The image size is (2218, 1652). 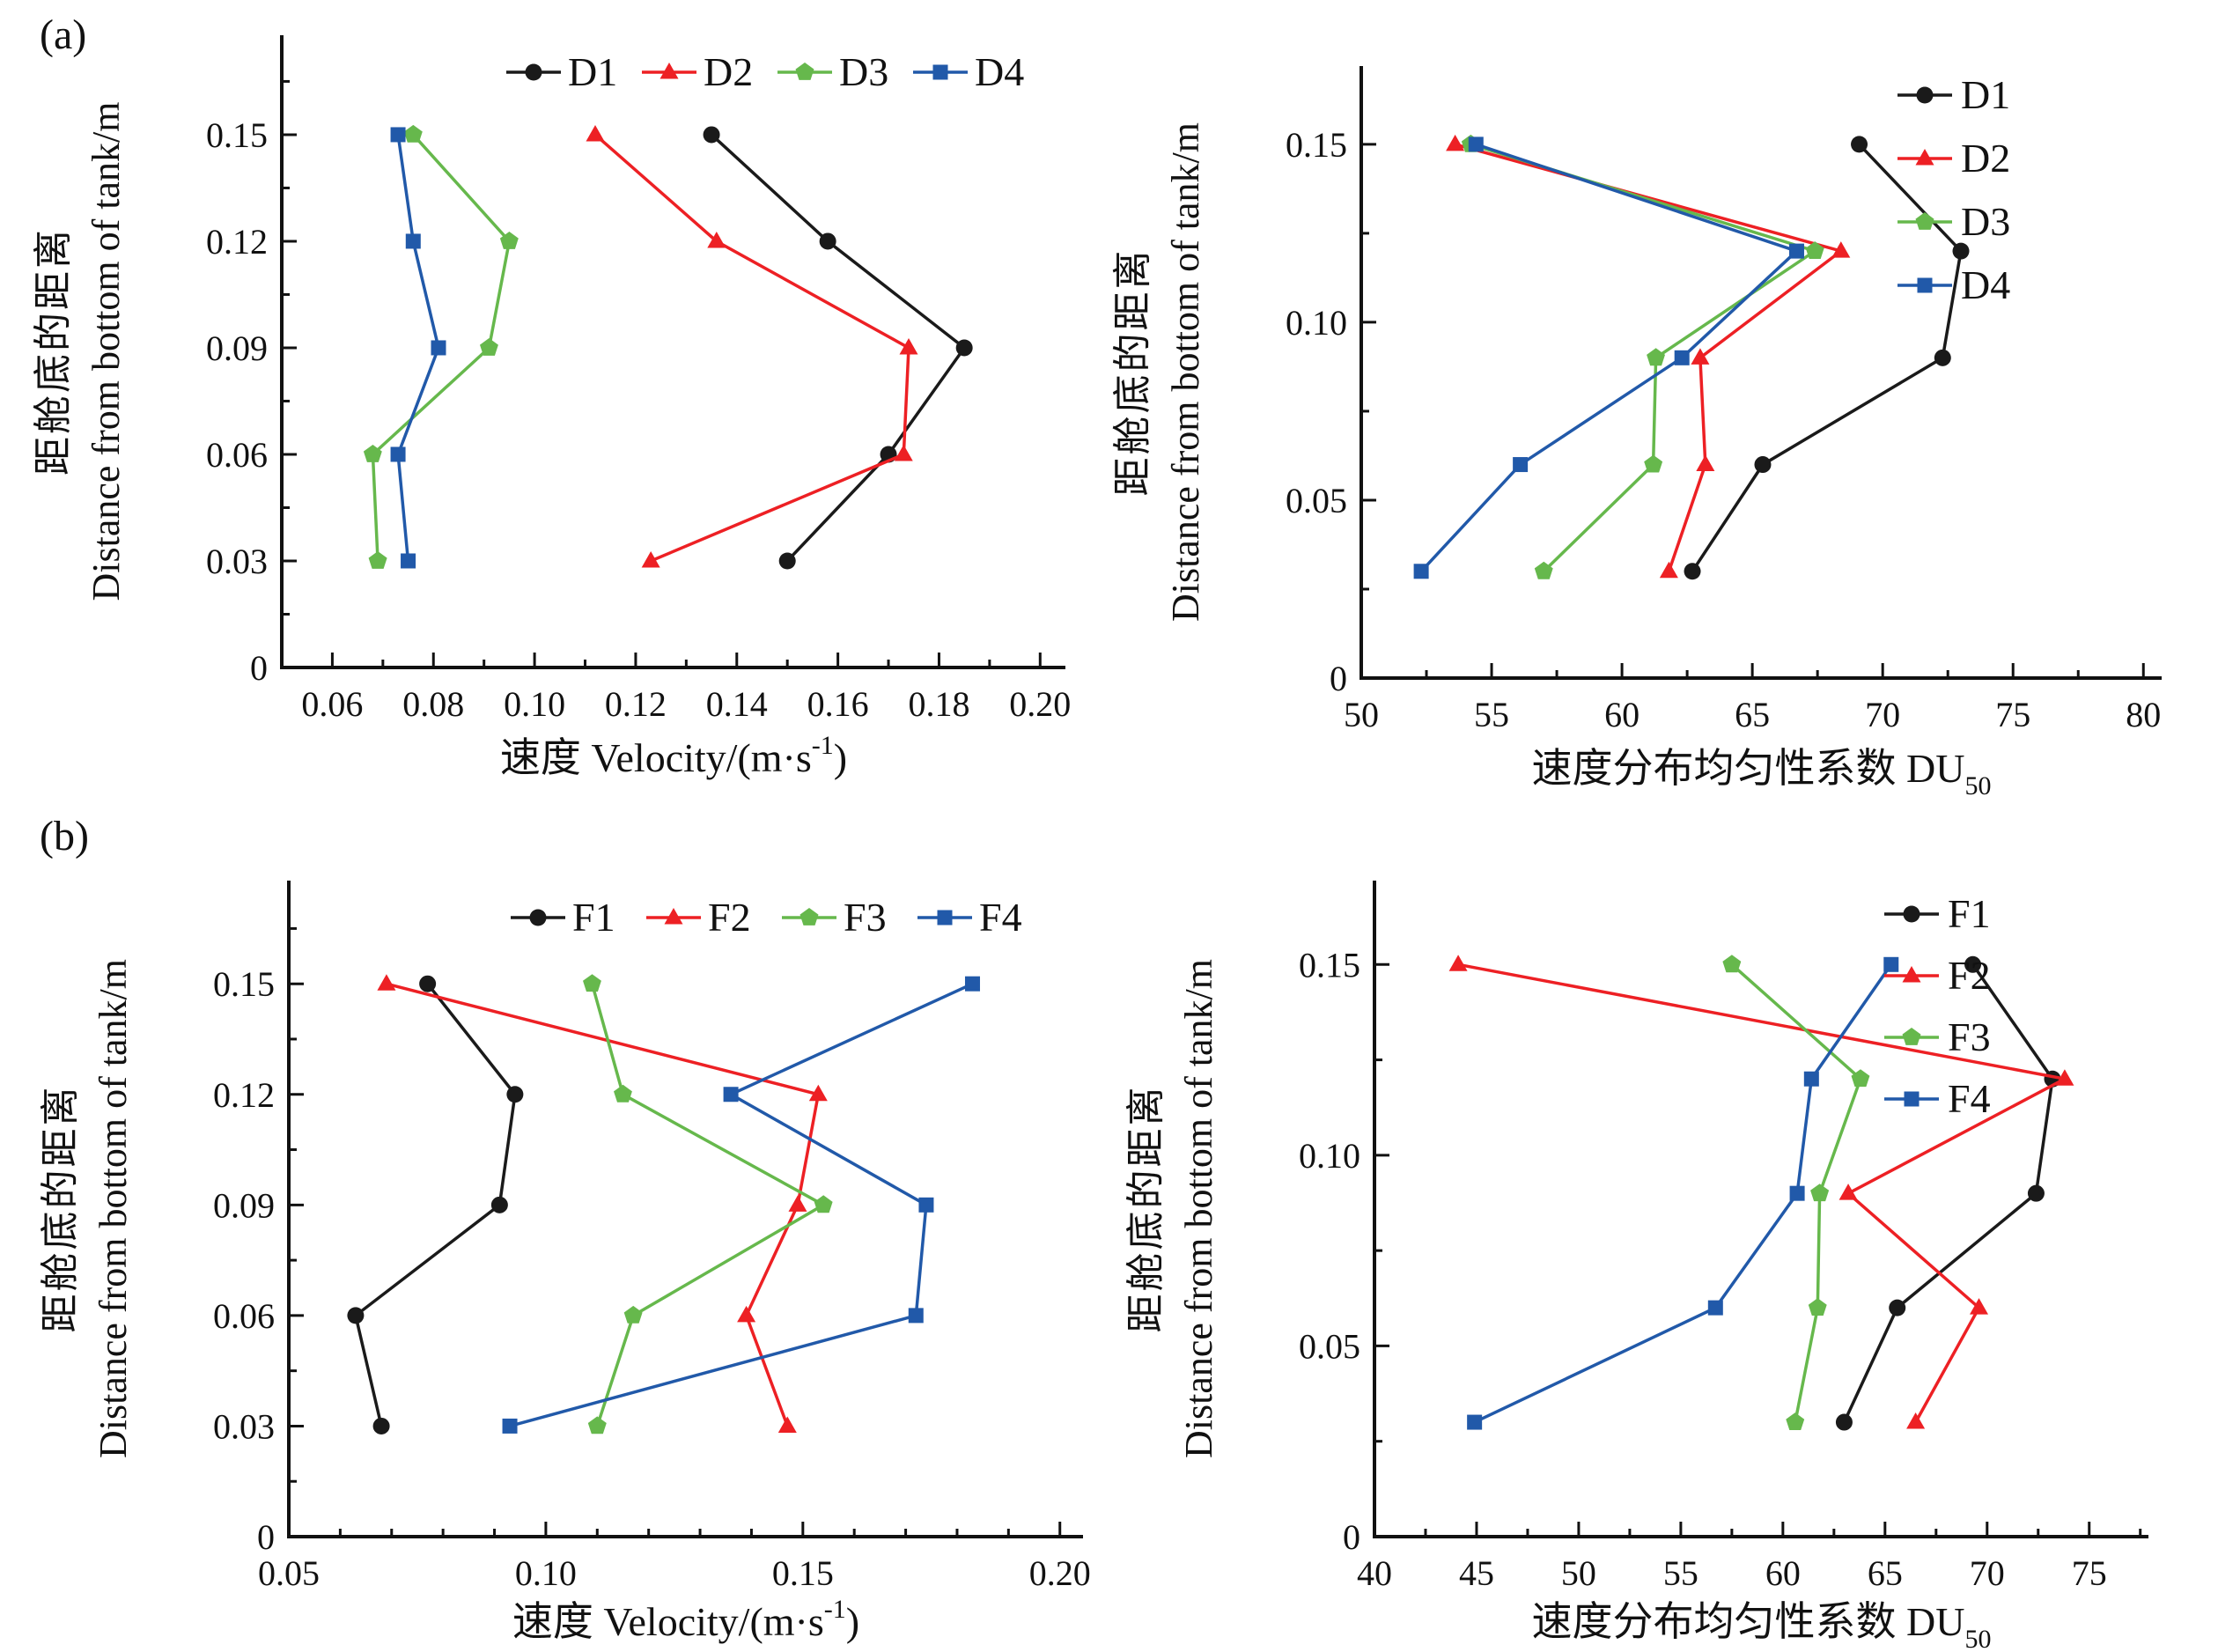 What do you see at coordinates (107, 351) in the screenshot?
I see `y-axis-title-en: Distance from bottom of tank/m` at bounding box center [107, 351].